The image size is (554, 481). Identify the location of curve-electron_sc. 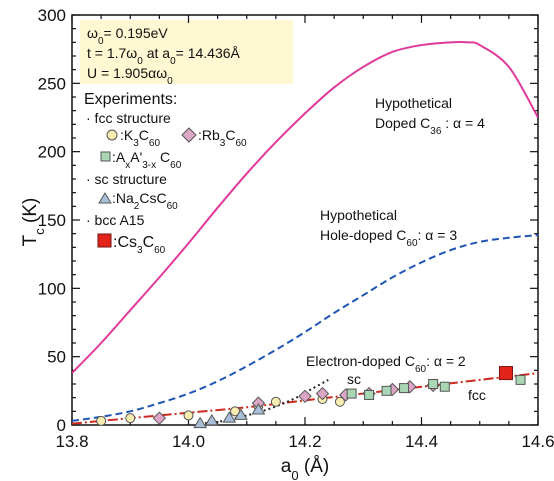
(264, 402).